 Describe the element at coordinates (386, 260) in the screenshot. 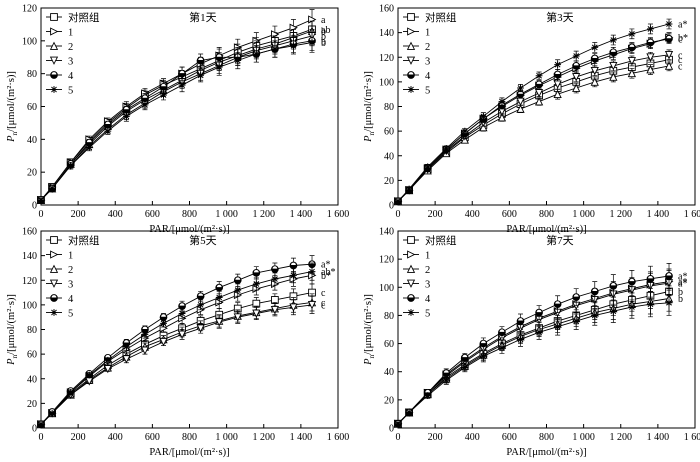

I see `y-tick-label: 120` at that location.